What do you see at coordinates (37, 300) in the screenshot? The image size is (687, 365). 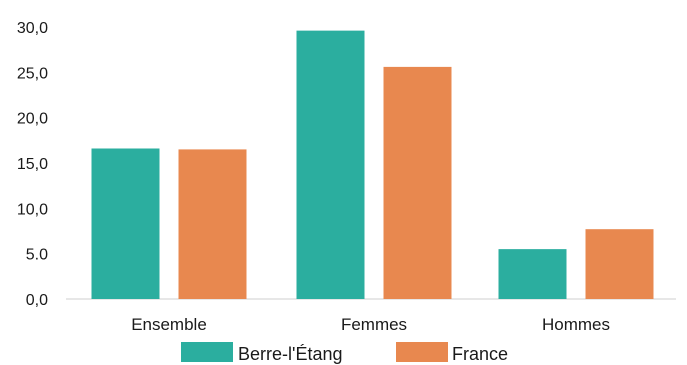 I see `y-tick-label: 0,0` at bounding box center [37, 300].